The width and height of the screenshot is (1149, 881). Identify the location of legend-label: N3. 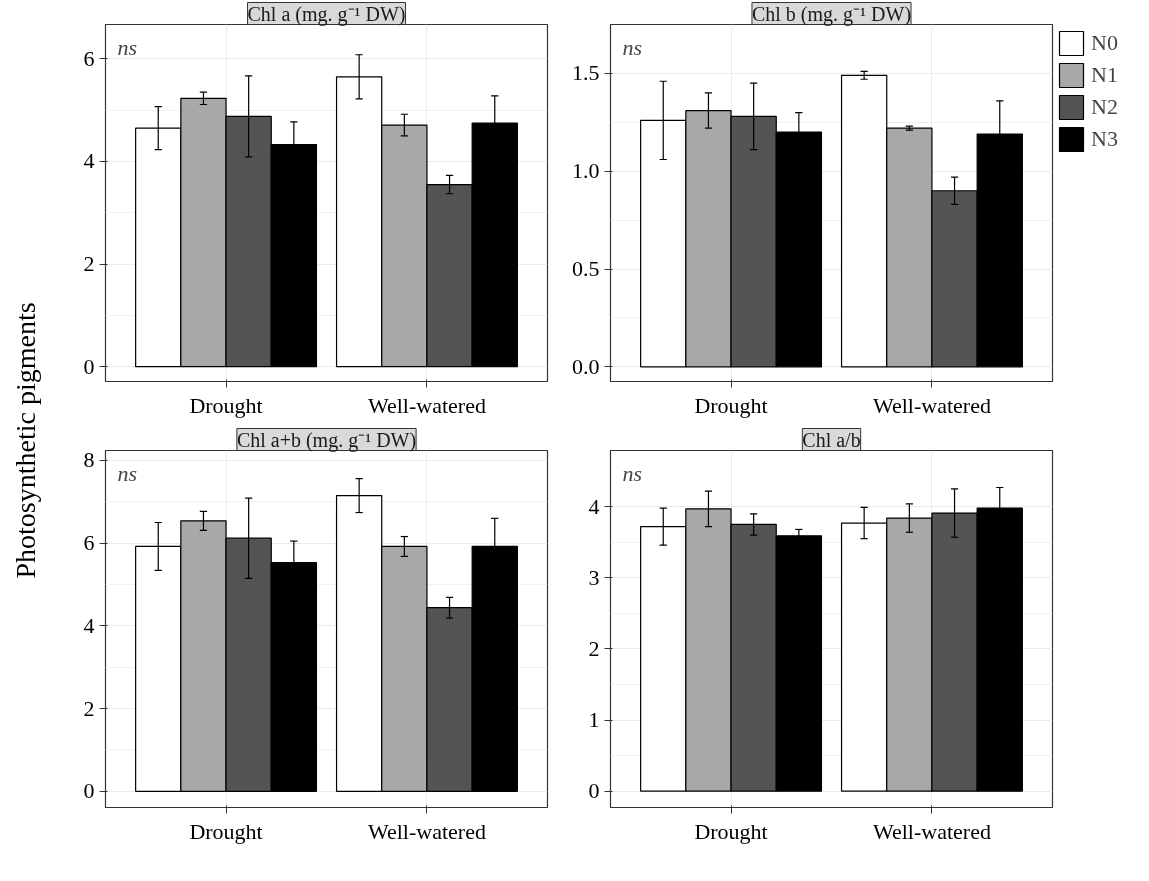
(1104, 139).